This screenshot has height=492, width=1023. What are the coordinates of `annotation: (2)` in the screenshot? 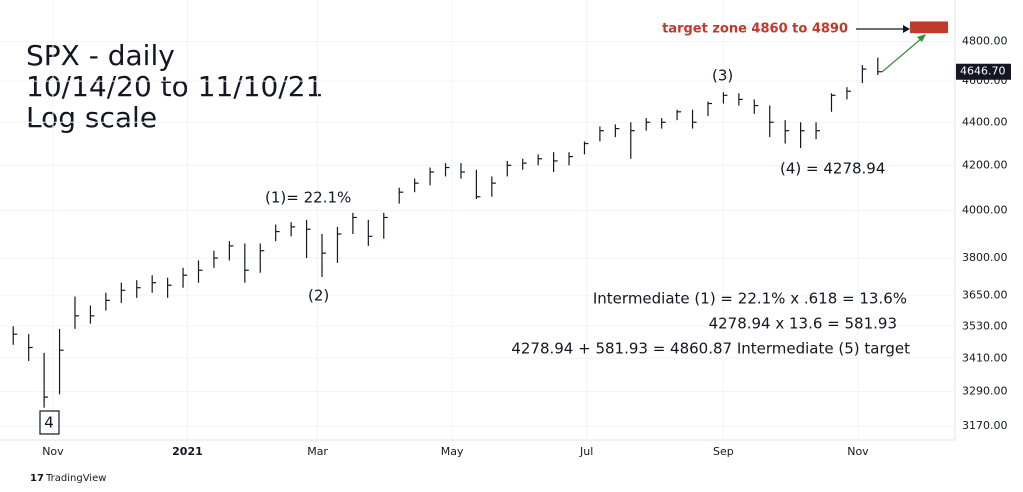 It's located at (318, 296).